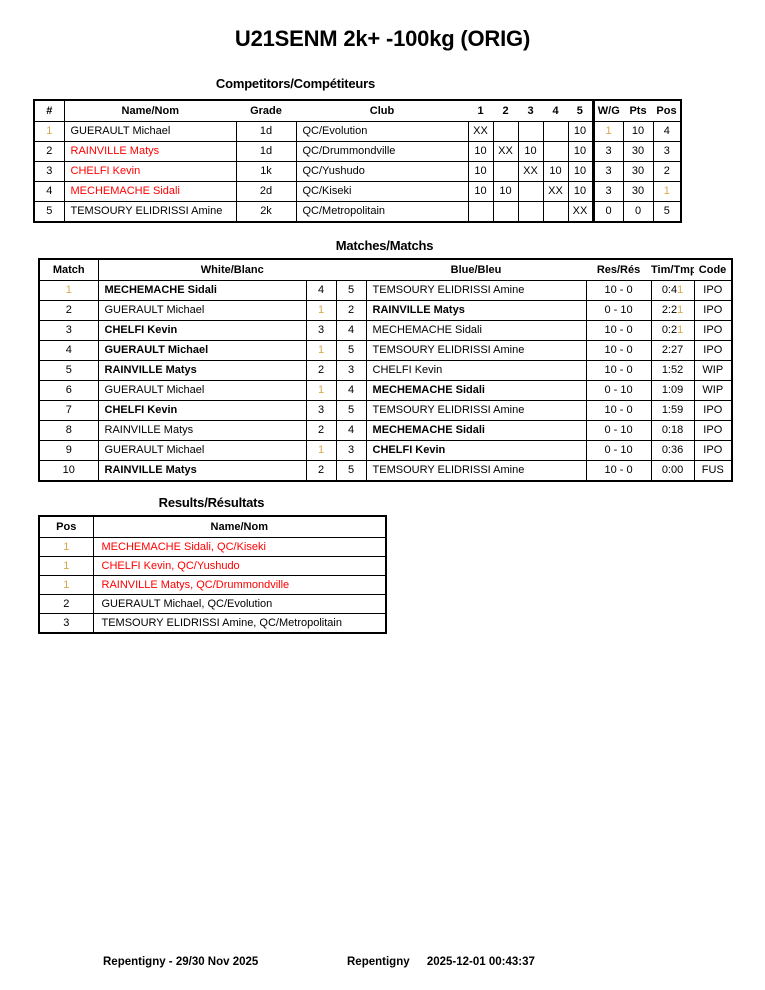  I want to click on col-header-white: White/Blanc, so click(232, 269).